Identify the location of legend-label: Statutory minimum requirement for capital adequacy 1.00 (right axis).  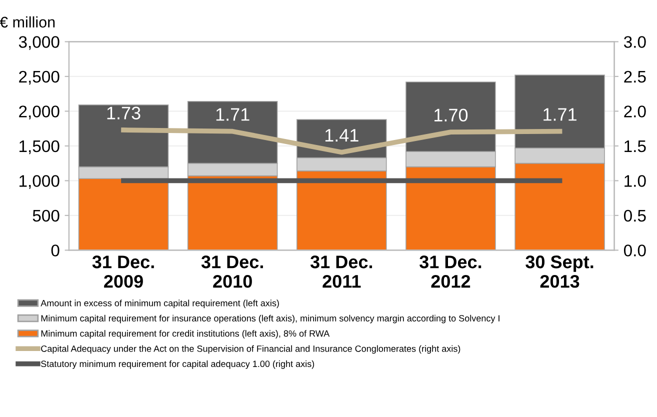
(177, 364).